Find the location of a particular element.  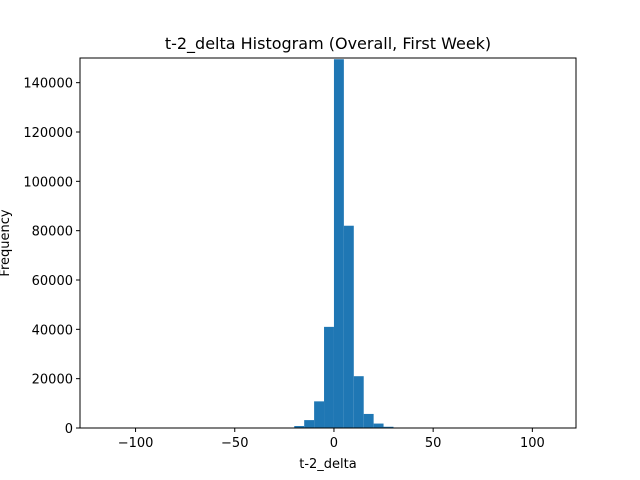

y-tick-label: 0 is located at coordinates (69, 429).